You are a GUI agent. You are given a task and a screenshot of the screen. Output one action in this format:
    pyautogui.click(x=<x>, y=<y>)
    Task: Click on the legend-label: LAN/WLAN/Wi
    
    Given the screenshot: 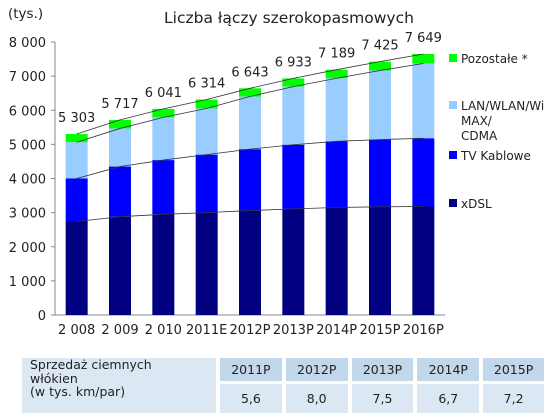 What is the action you would take?
    pyautogui.click(x=502, y=106)
    